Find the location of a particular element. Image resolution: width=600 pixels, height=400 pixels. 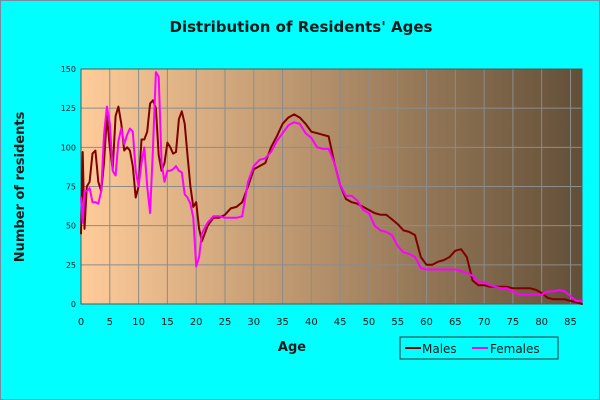

x-tick-label: 75 is located at coordinates (513, 322).